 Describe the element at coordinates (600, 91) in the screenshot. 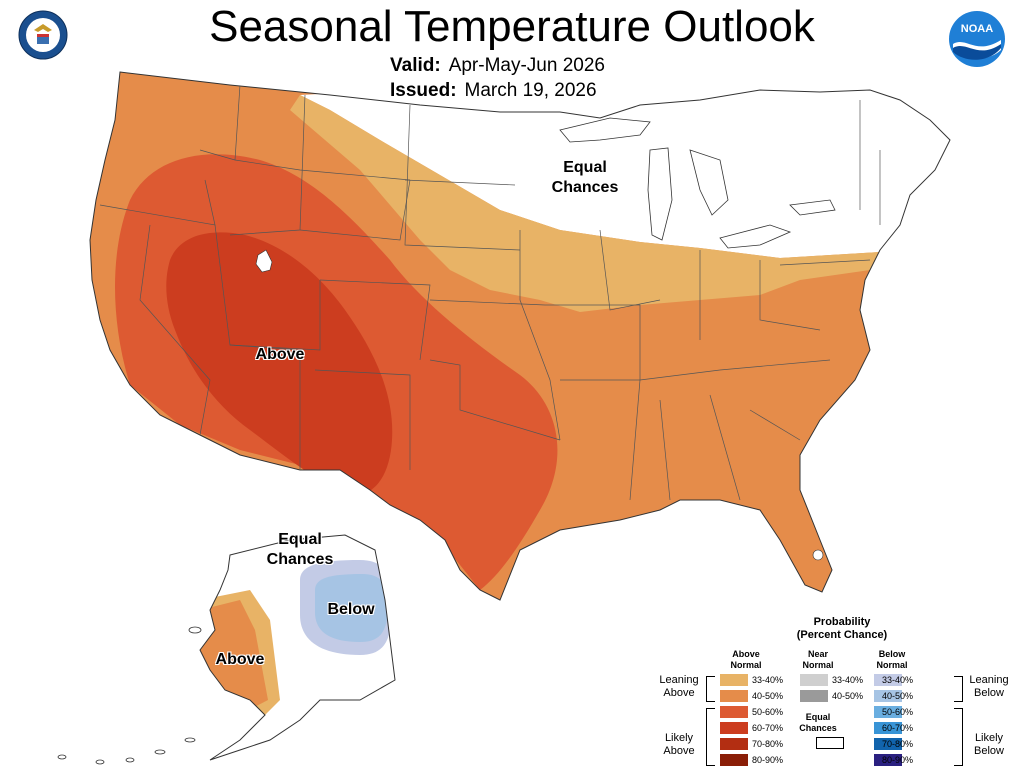

I see `issued-line: Issued: March 19, 2026` at that location.